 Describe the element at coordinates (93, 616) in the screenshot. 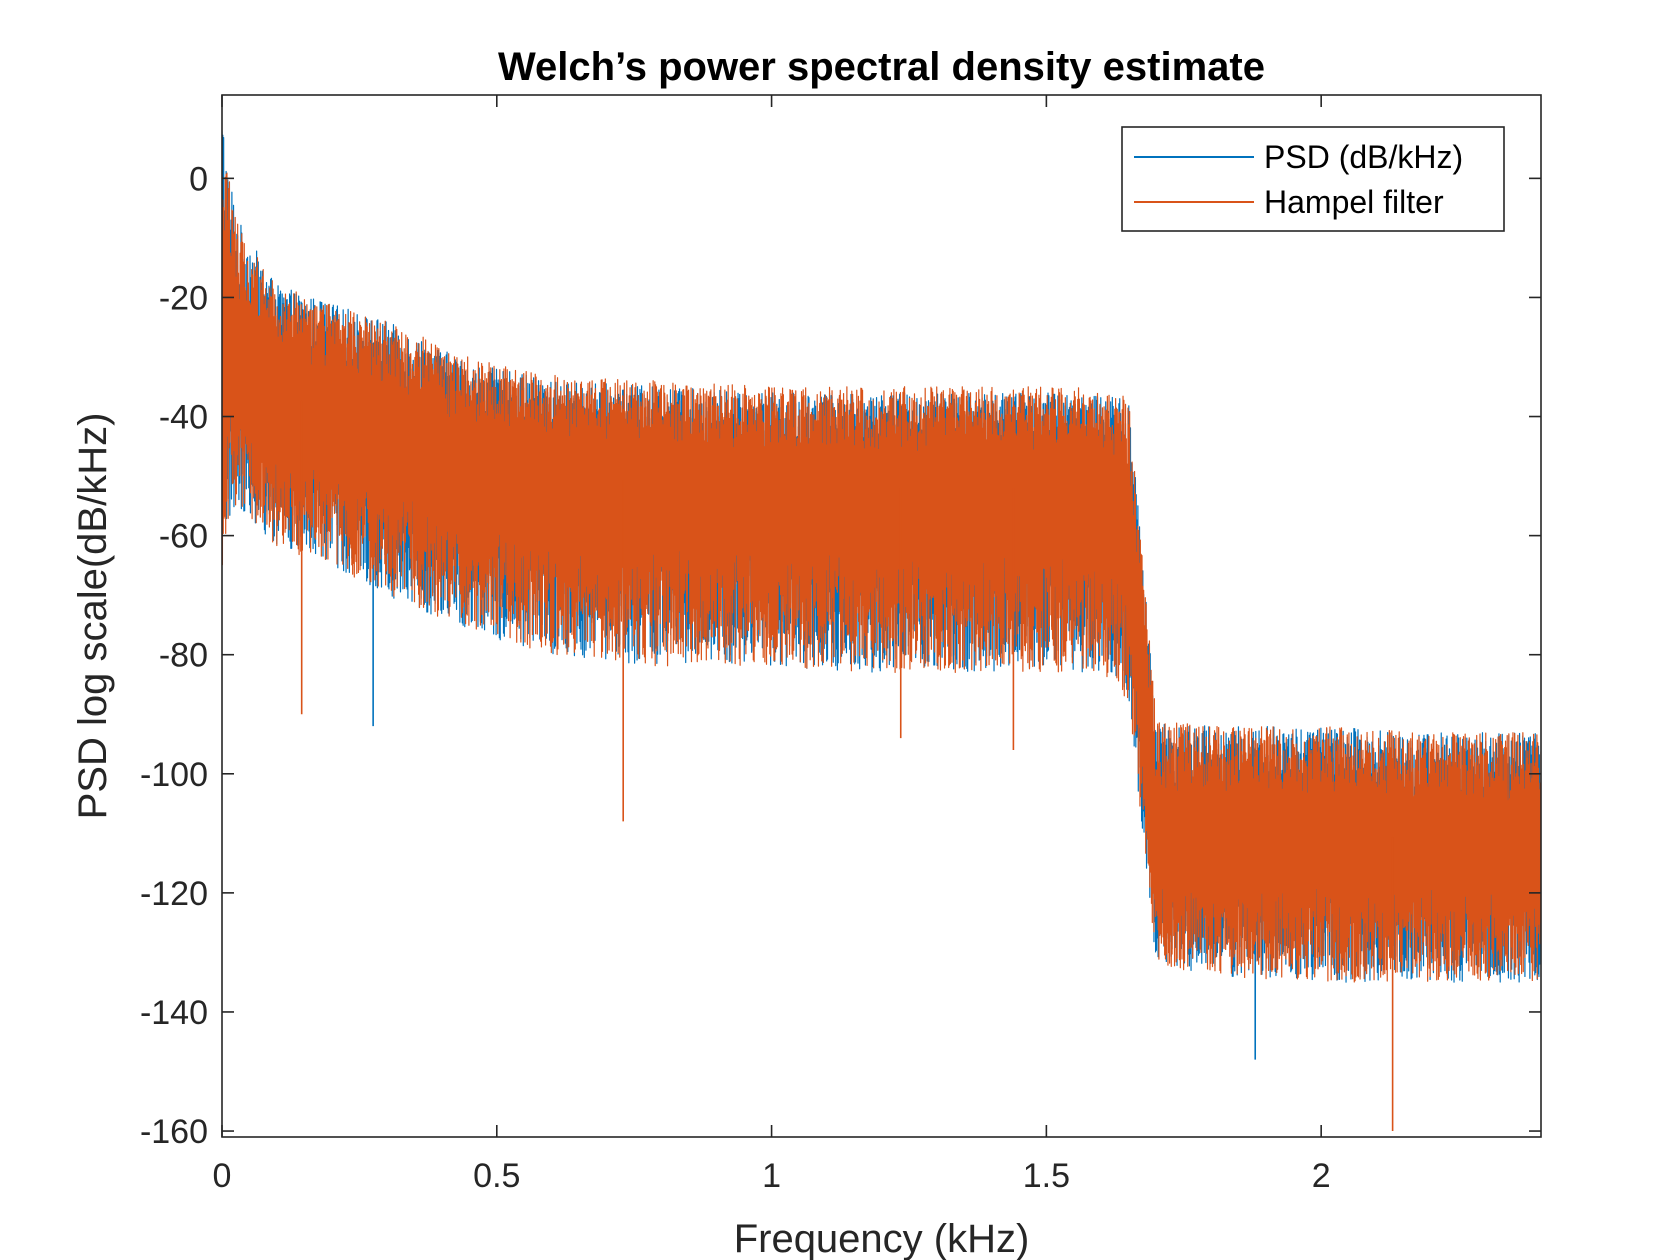

I see `y-axis-label: PSD log scale(dB/kHz)` at that location.